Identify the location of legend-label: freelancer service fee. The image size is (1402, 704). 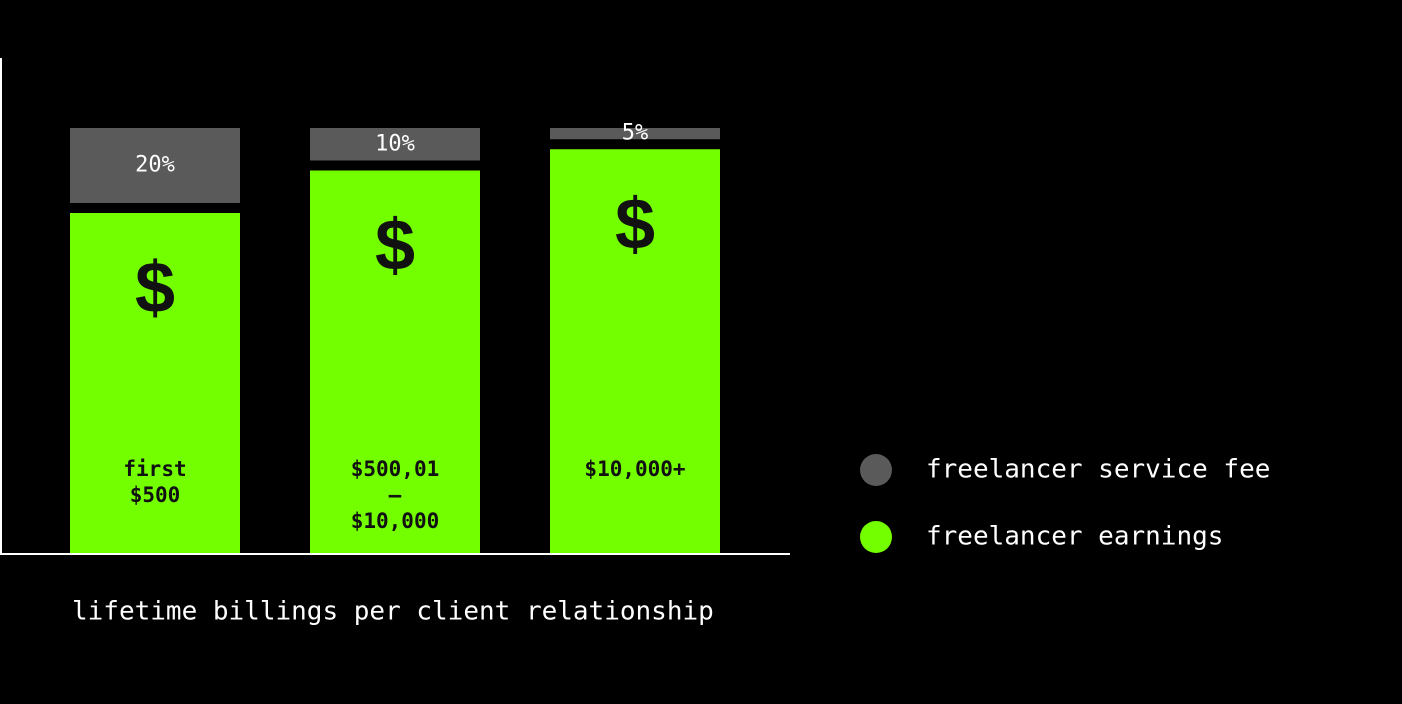
(1098, 470).